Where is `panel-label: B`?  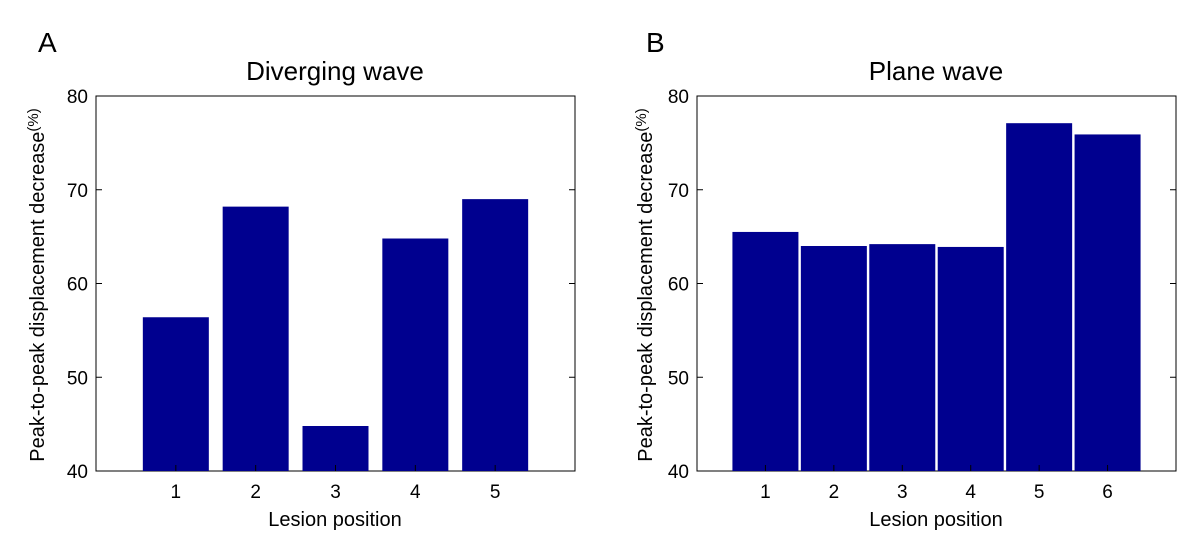 panel-label: B is located at coordinates (655, 42).